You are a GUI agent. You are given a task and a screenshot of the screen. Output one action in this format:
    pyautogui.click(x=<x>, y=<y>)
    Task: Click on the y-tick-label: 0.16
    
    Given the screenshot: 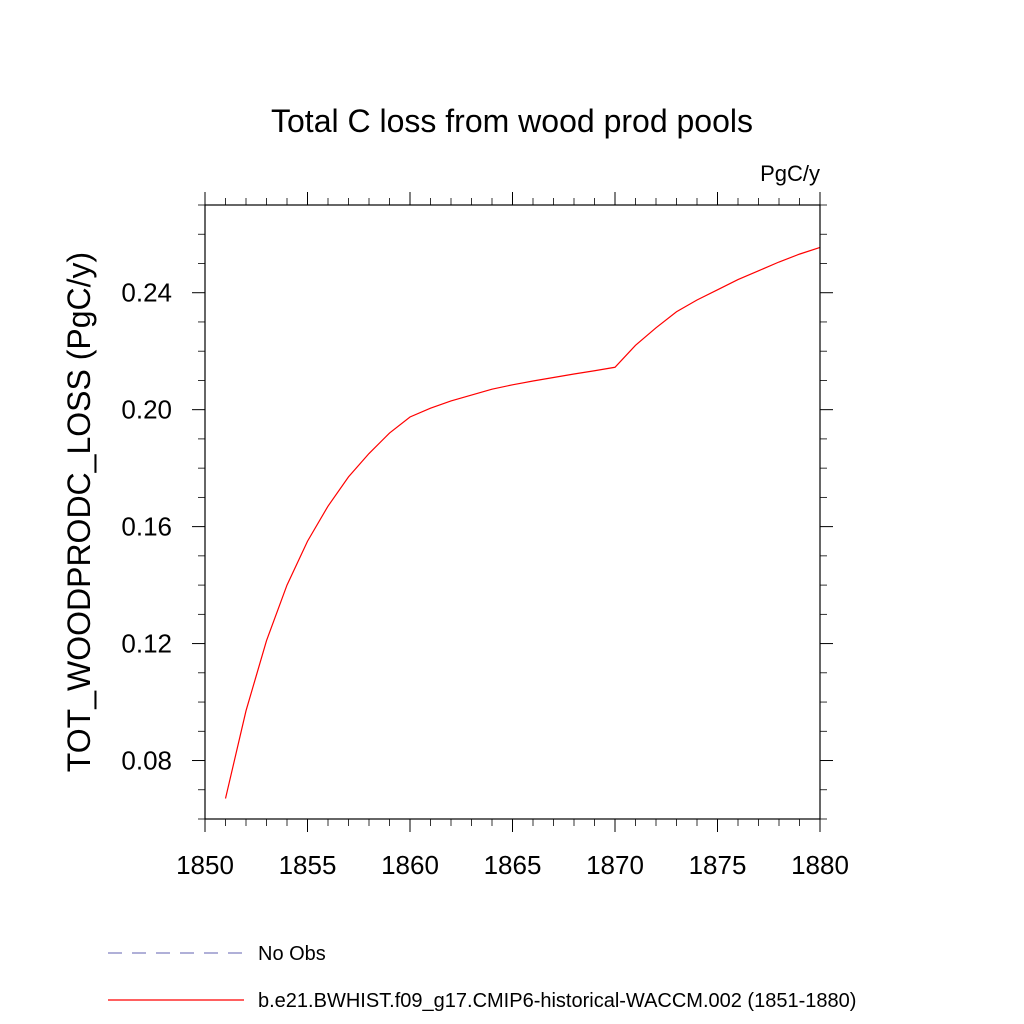 What is the action you would take?
    pyautogui.click(x=146, y=527)
    